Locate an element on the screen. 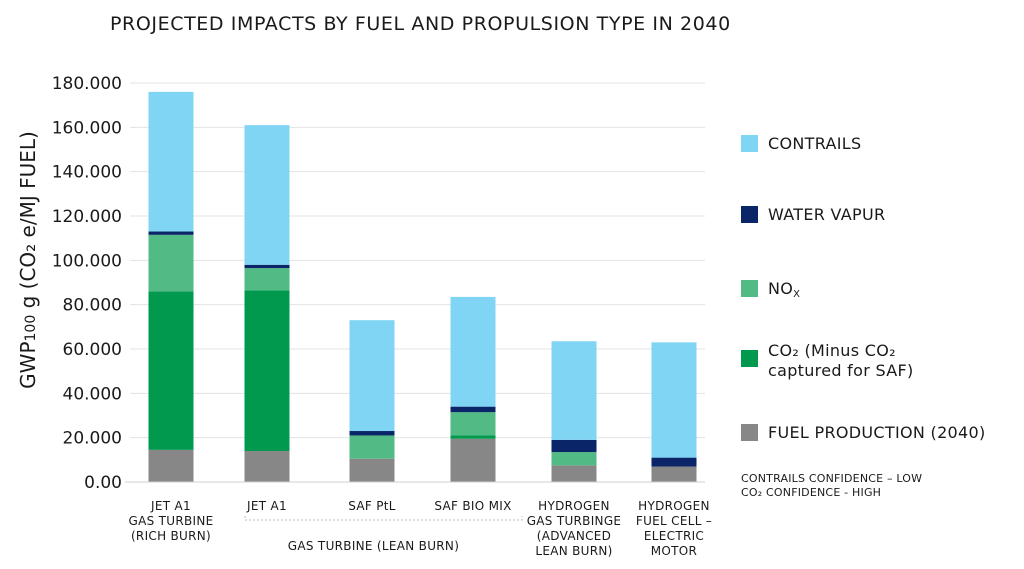 The image size is (1024, 569). y-tick-label: 40.000 is located at coordinates (92, 394).